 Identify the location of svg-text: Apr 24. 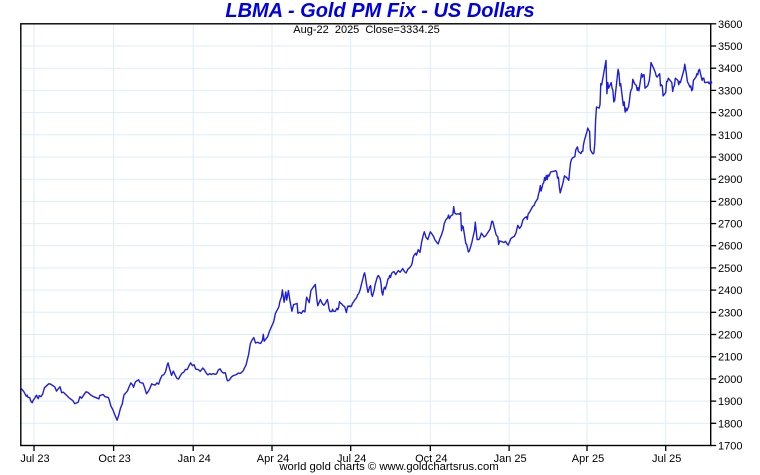
(273, 459).